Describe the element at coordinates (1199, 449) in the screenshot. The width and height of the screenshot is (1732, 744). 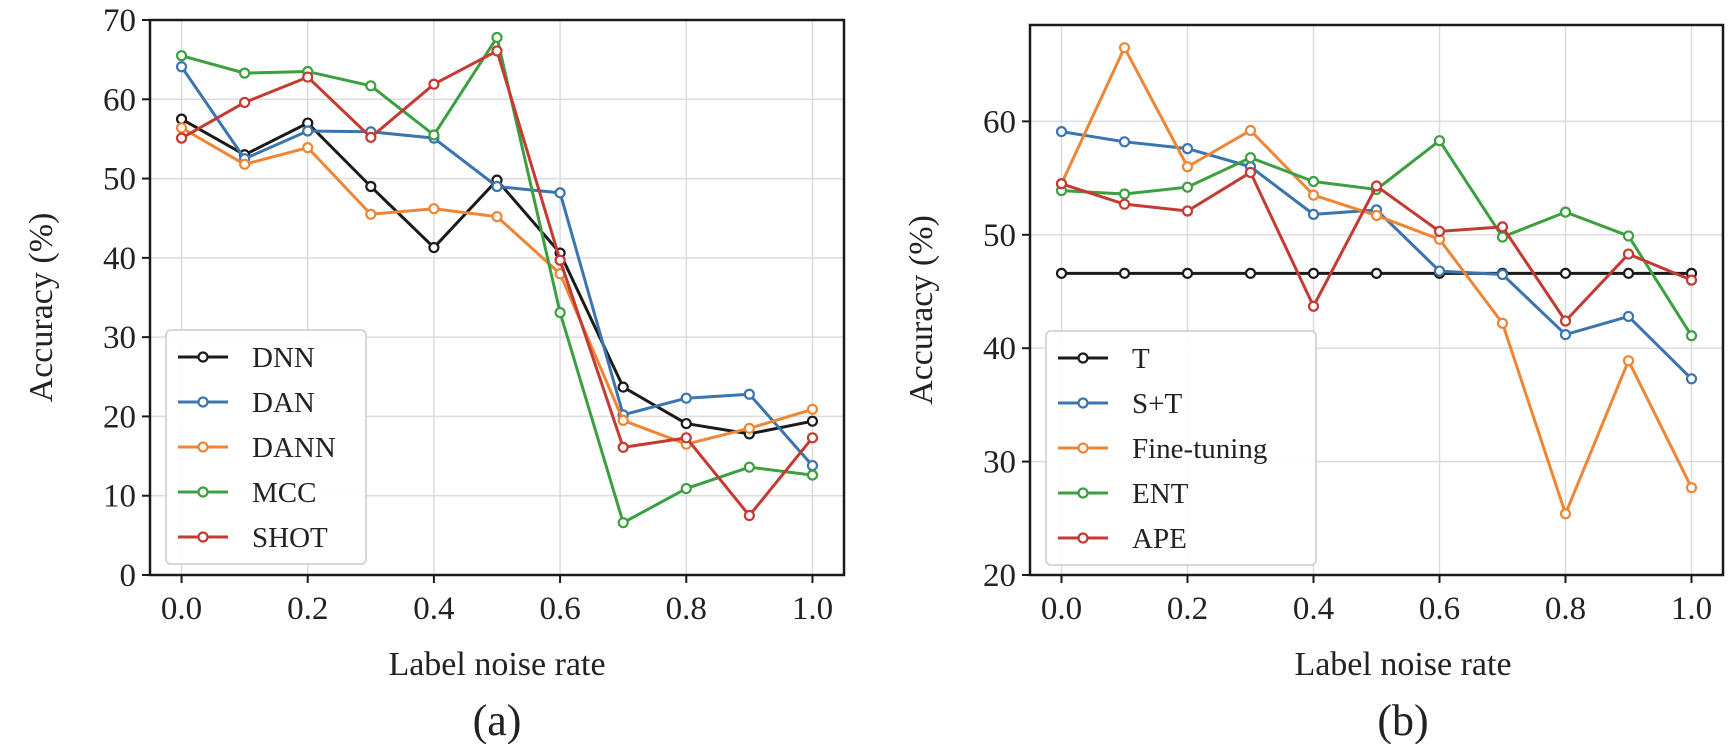
I see `legend-label: Fine-tuning` at that location.